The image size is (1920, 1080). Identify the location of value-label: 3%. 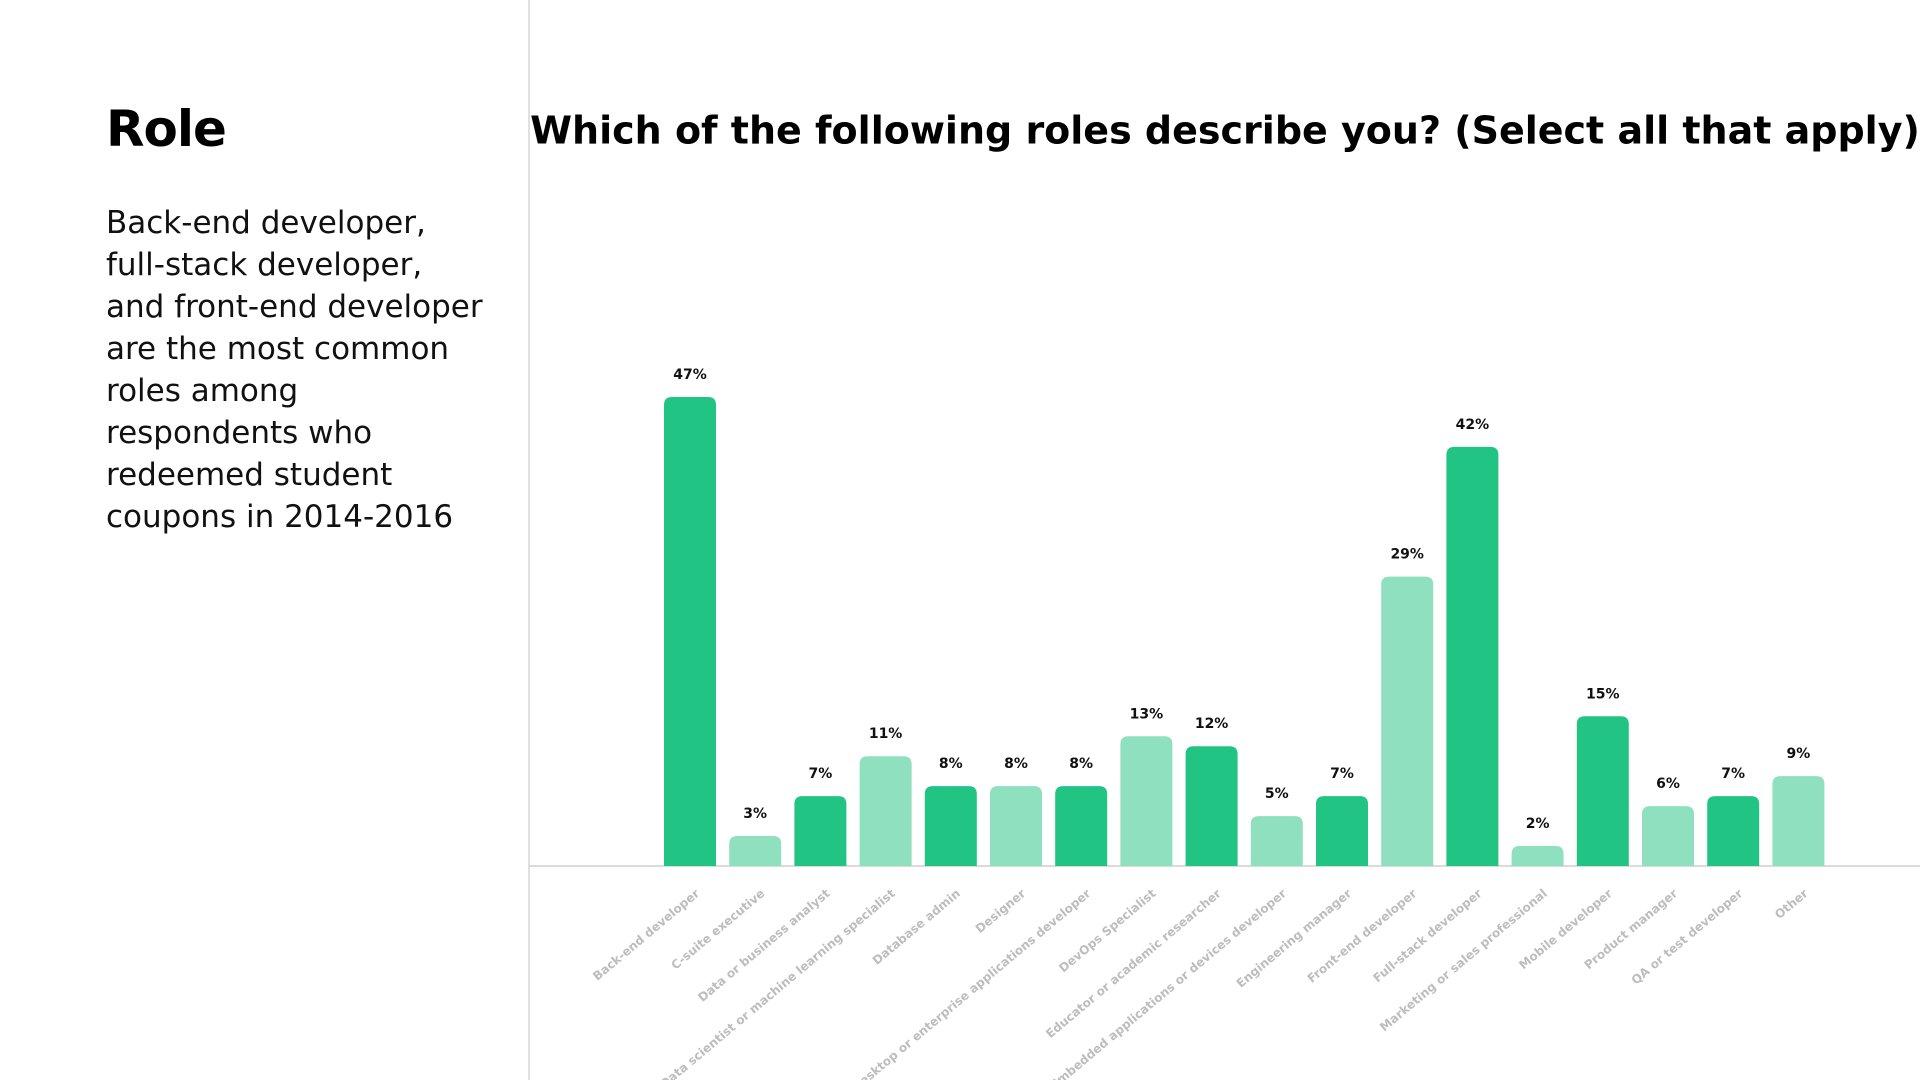
(755, 814).